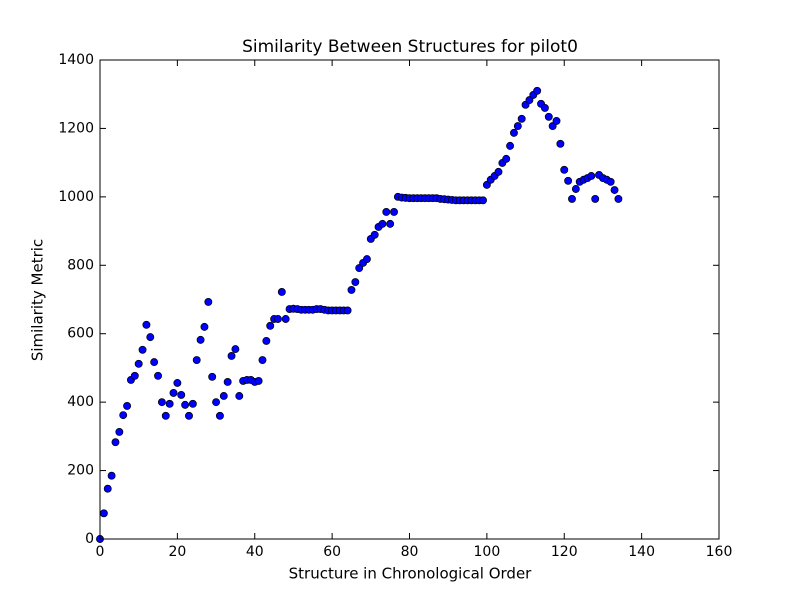 Image resolution: width=800 pixels, height=600 pixels. Describe the element at coordinates (76, 197) in the screenshot. I see `y-tick-label: 1000` at that location.